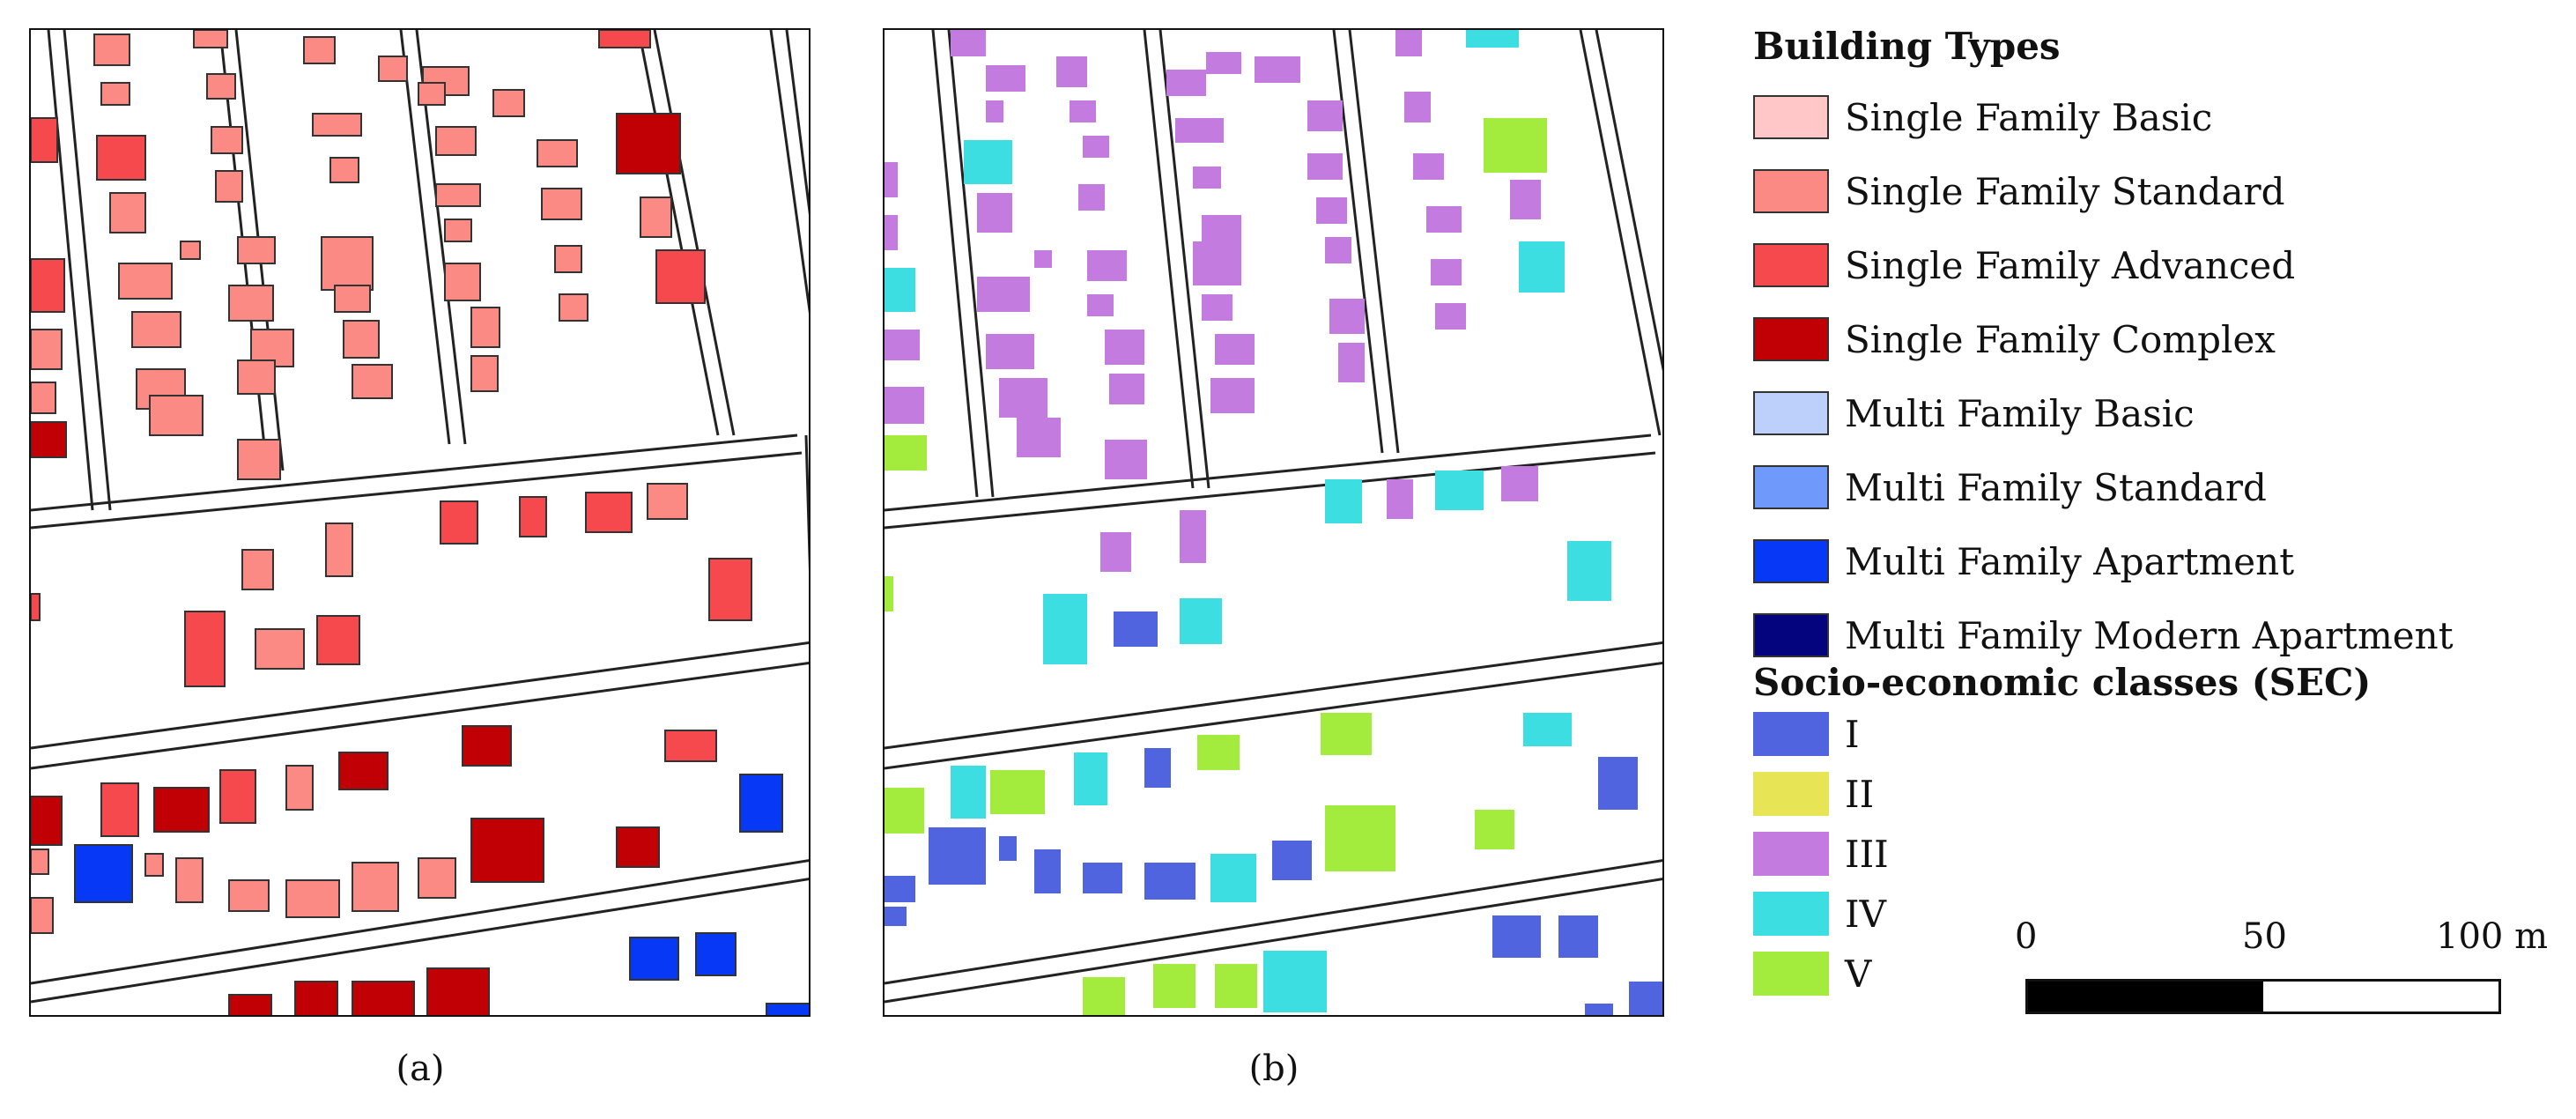 The width and height of the screenshot is (2576, 1119). I want to click on scale-label-100m: 100 m, so click(2492, 936).